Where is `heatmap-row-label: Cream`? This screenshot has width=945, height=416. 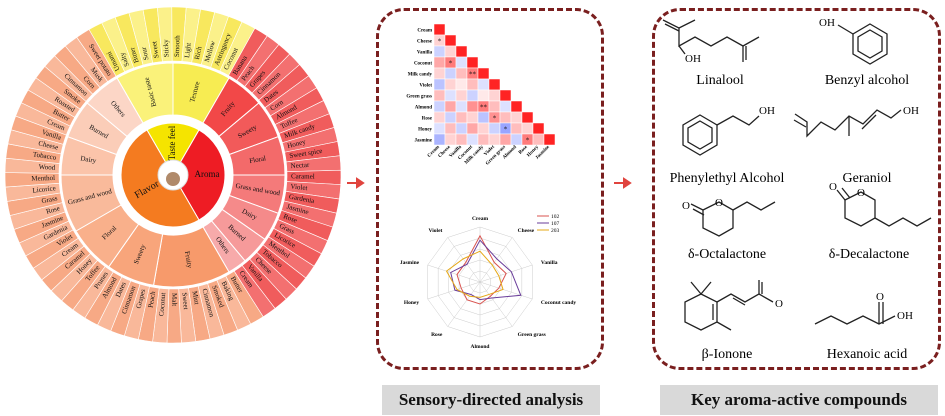
heatmap-row-label: Cream is located at coordinates (424, 31).